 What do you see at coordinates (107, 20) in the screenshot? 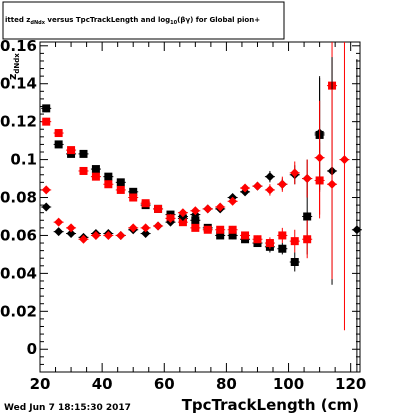
I see `chart-title-mid: versus TpcTrackLength and log` at bounding box center [107, 20].